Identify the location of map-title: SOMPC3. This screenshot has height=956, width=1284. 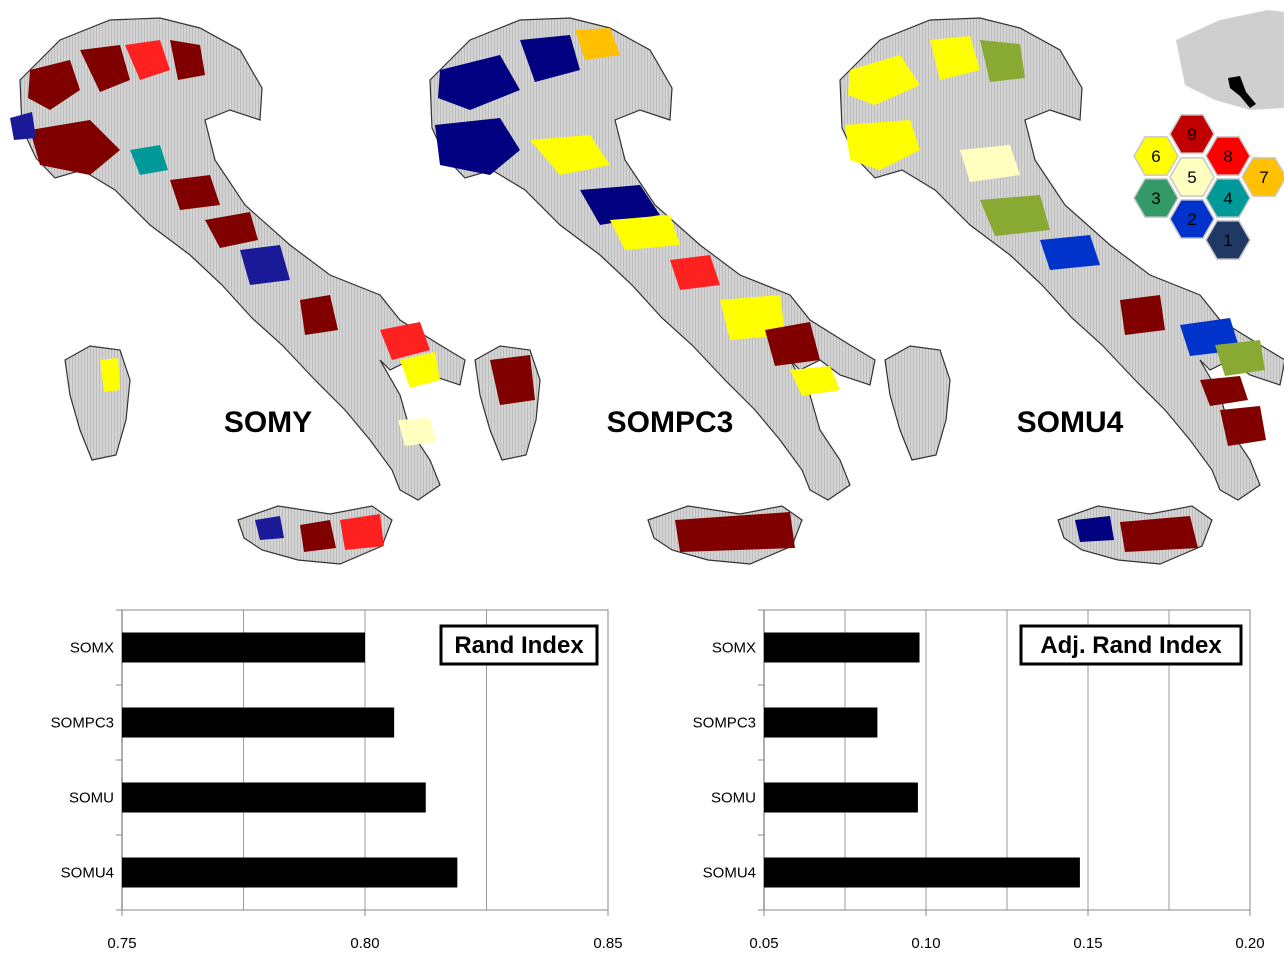
(670, 422).